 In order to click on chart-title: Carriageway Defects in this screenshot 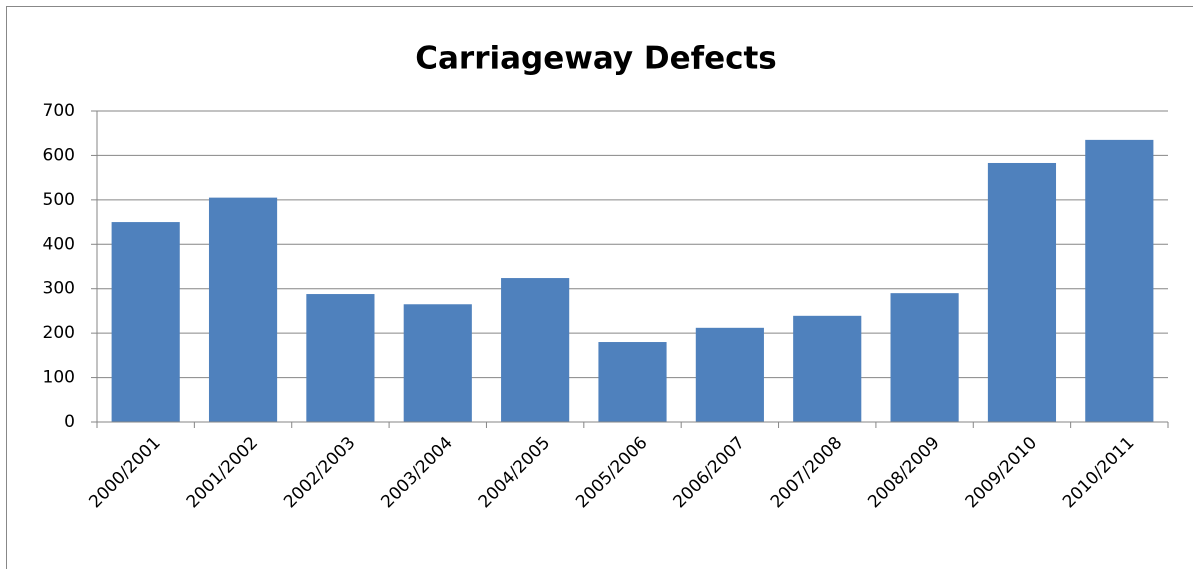, I will do `click(596, 59)`.